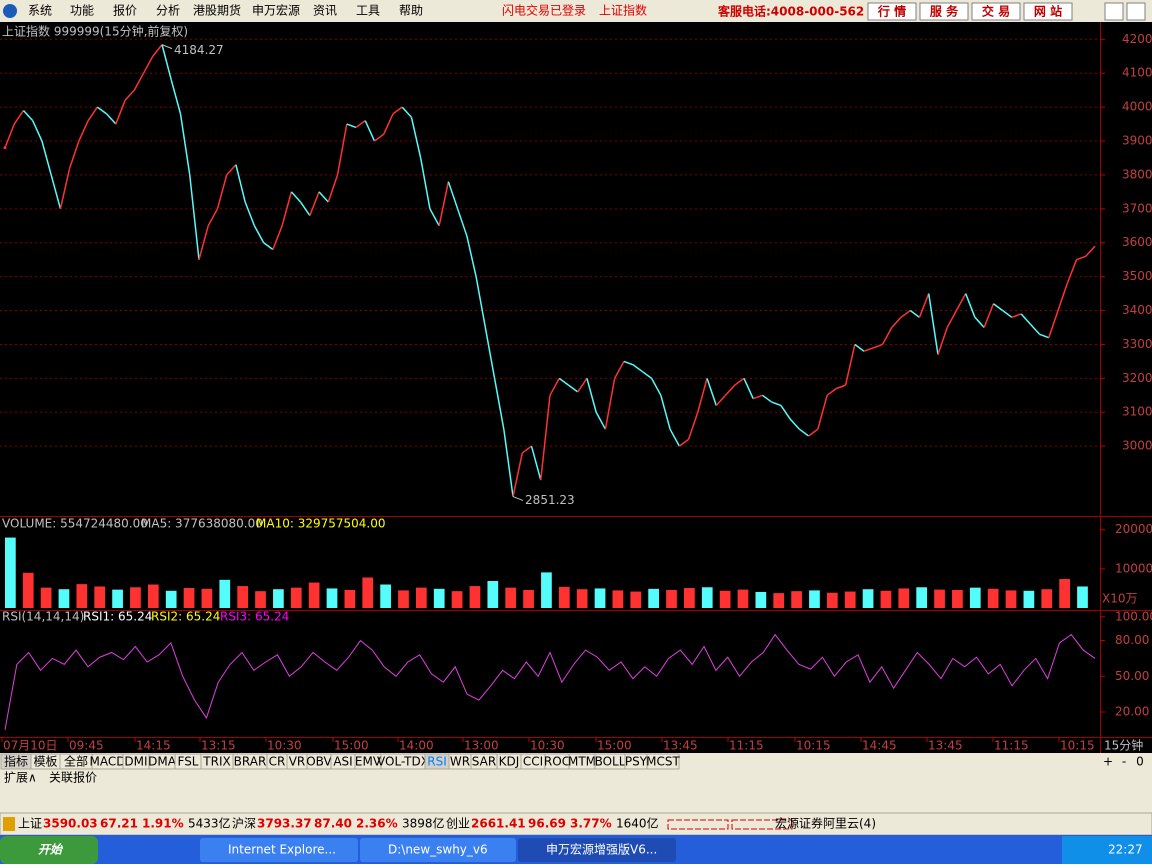  What do you see at coordinates (403, 762) in the screenshot?
I see `tab-label: VOL-TDX` at bounding box center [403, 762].